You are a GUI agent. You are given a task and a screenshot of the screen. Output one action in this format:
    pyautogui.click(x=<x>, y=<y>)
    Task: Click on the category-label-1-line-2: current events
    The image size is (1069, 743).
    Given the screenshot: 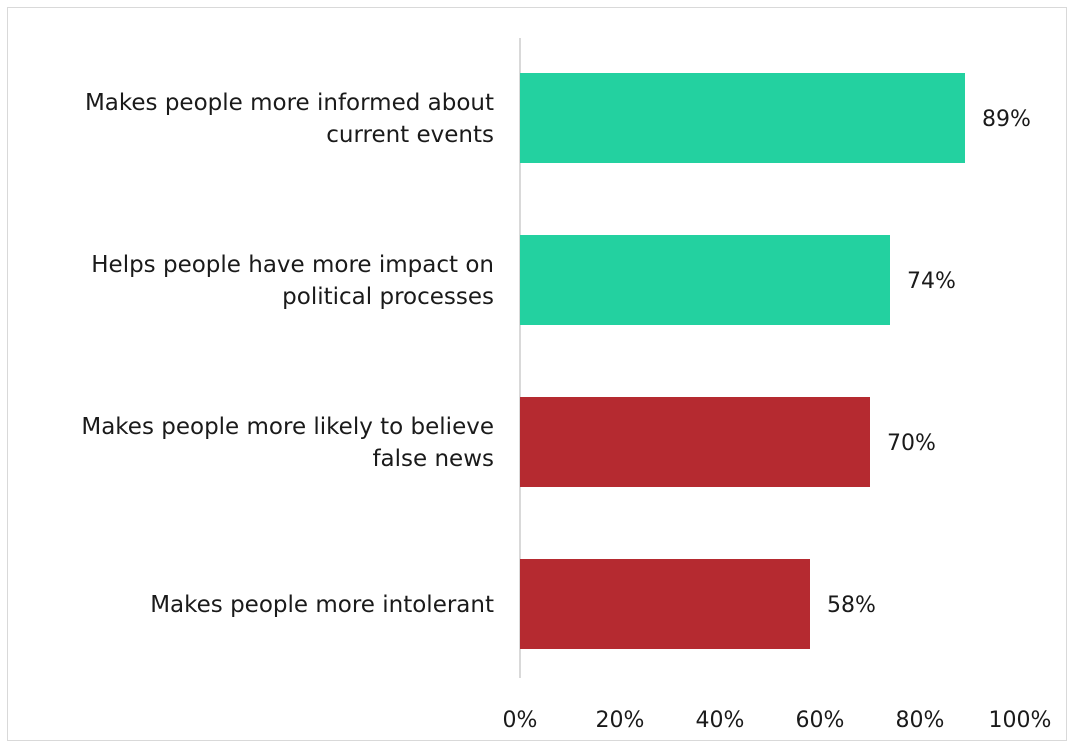 What is the action you would take?
    pyautogui.click(x=410, y=135)
    